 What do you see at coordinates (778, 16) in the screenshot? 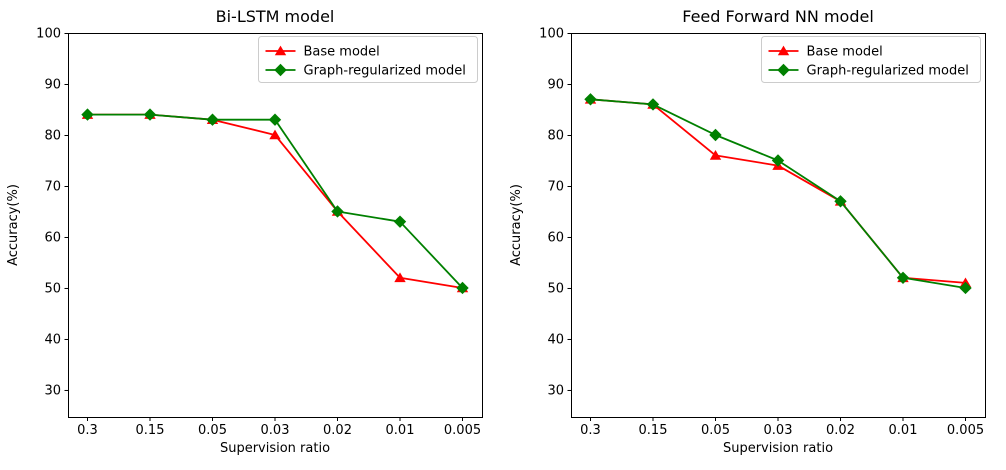
I see `ffnn-chart-title: Feed Forward NN model` at bounding box center [778, 16].